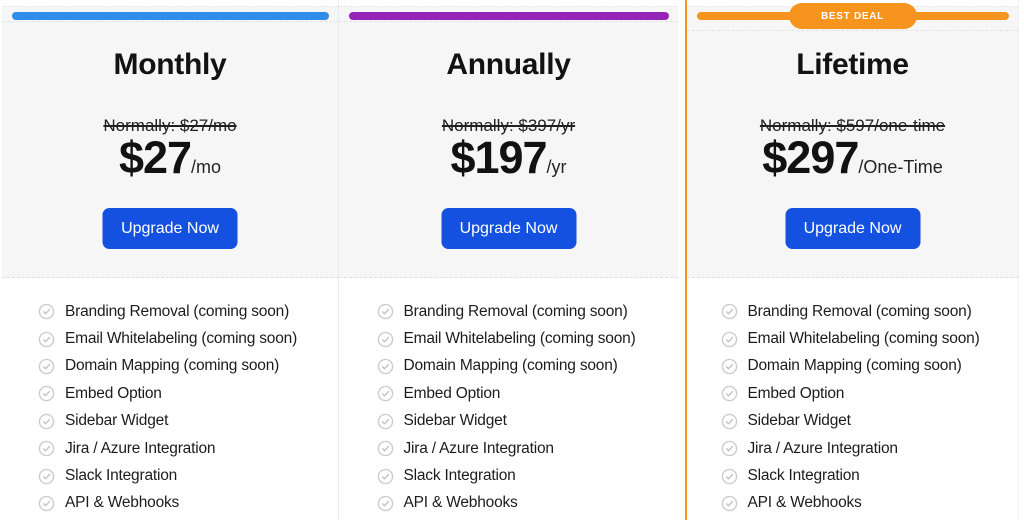  What do you see at coordinates (508, 228) in the screenshot?
I see `upgrade-now-button-annually: Upgrade Now` at bounding box center [508, 228].